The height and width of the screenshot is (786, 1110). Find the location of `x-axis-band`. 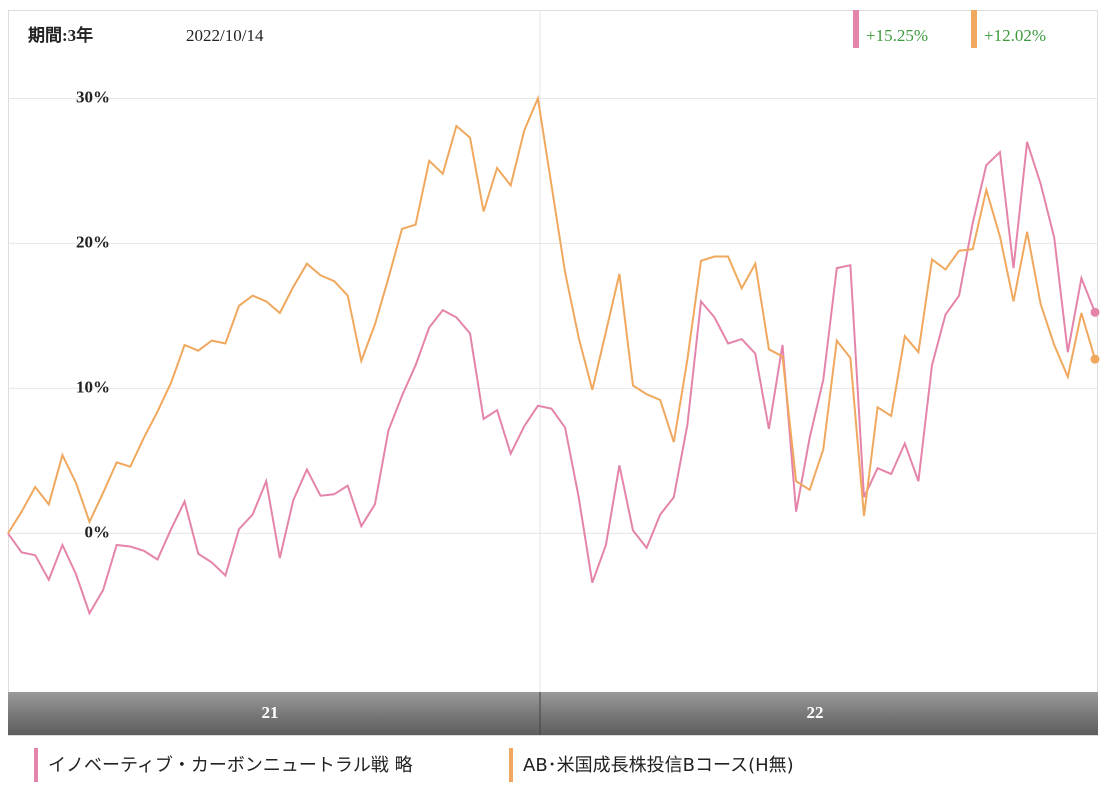

x-axis-band is located at coordinates (553, 713).